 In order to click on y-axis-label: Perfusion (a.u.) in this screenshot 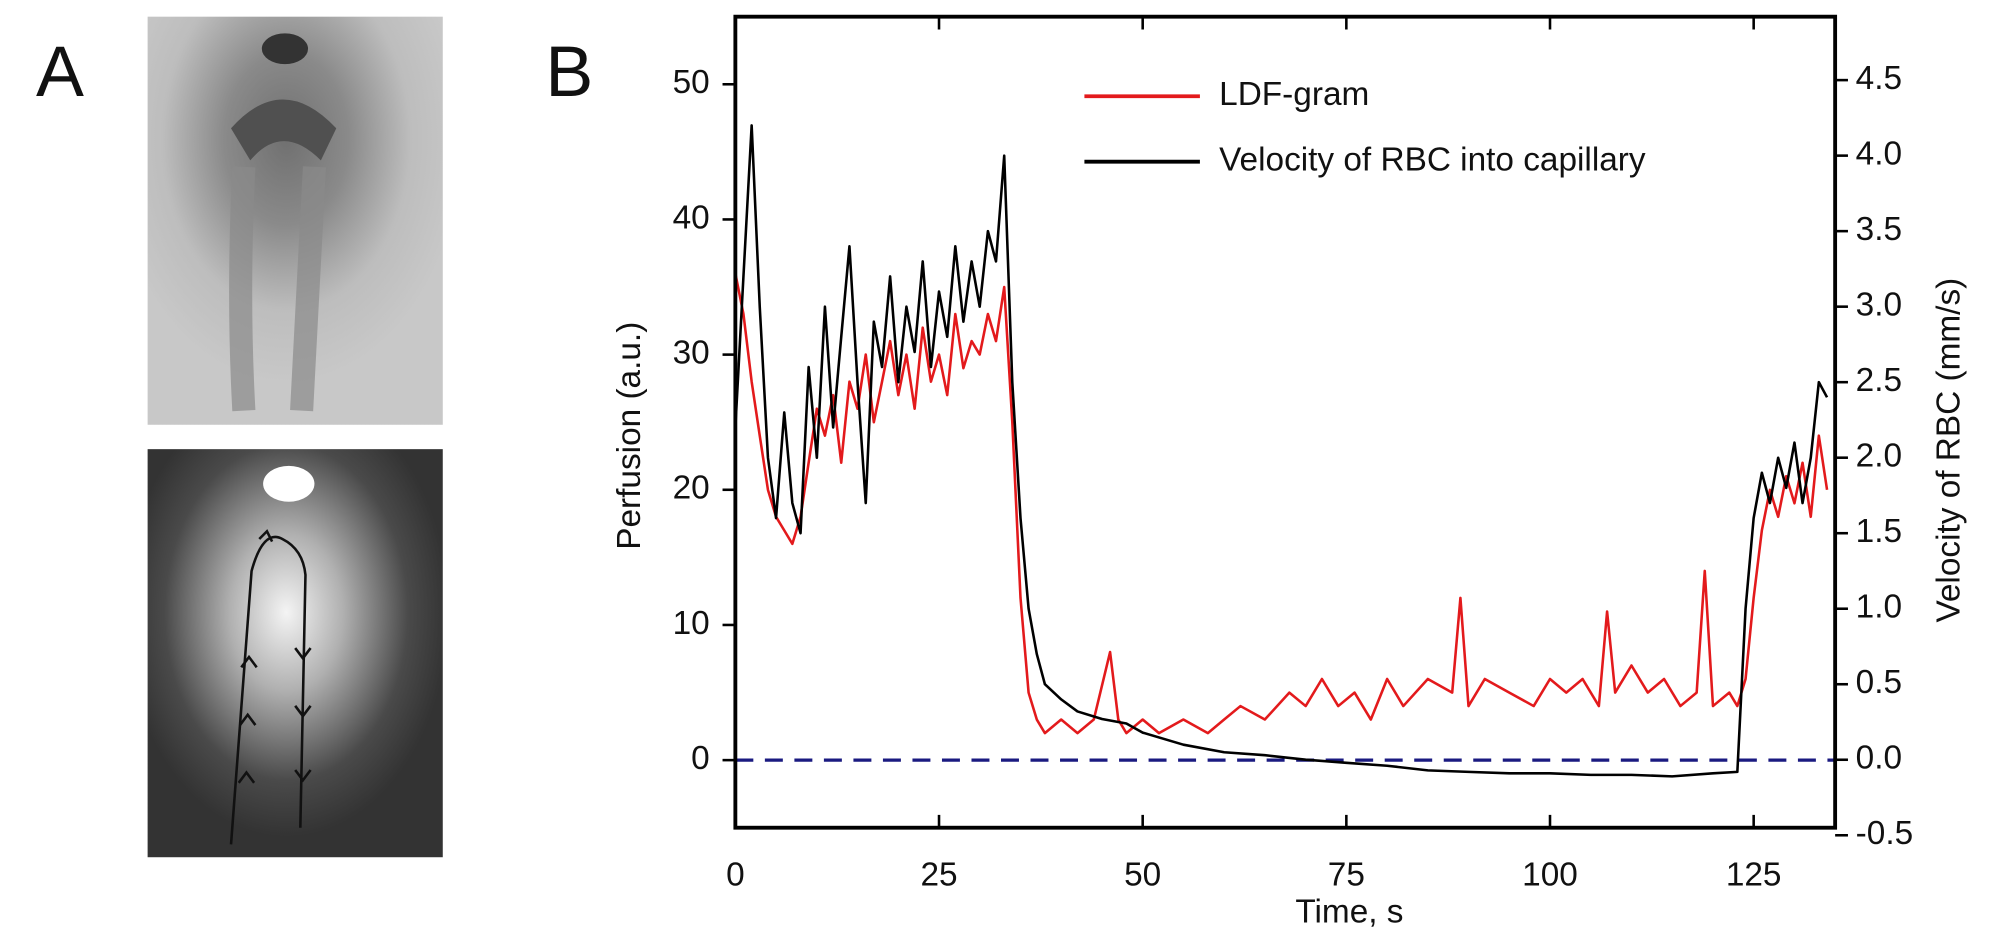, I will do `click(629, 436)`.